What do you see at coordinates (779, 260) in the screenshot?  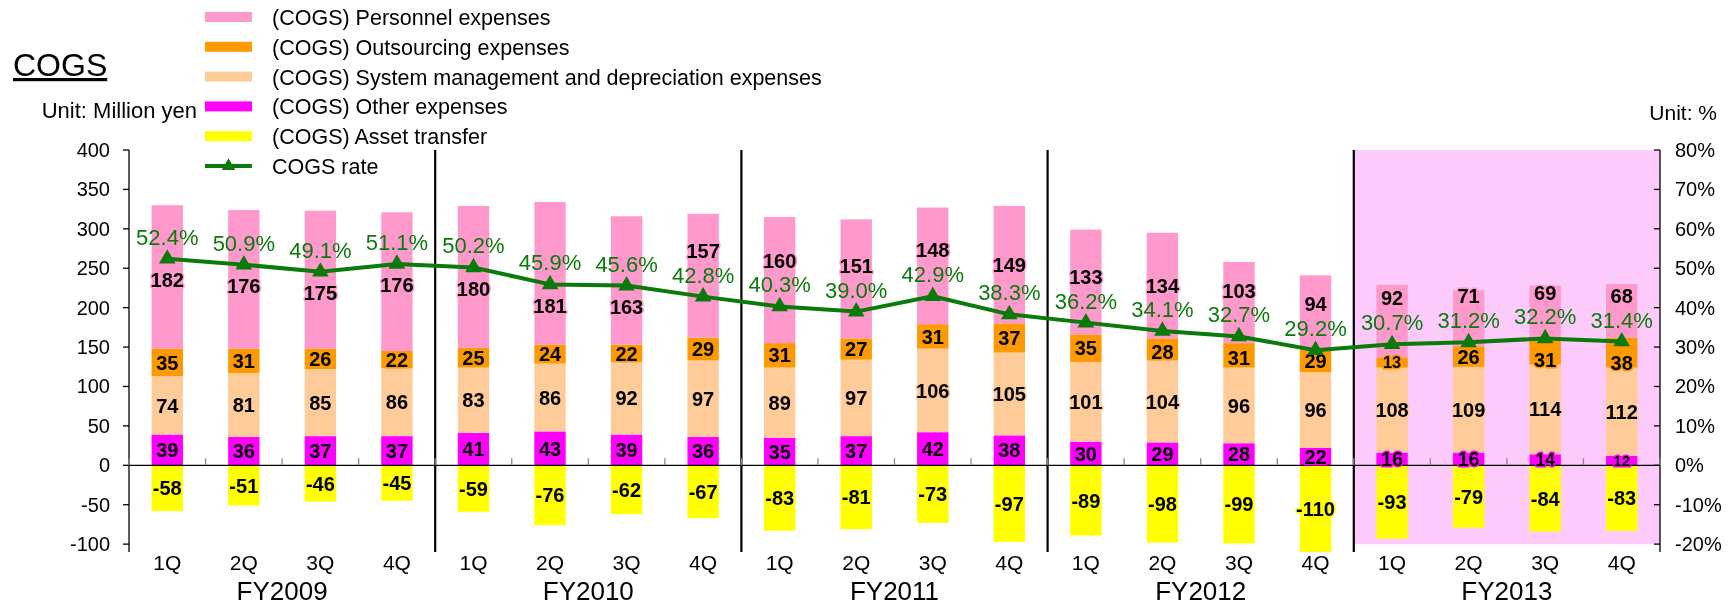 I see `data-label: 160` at bounding box center [779, 260].